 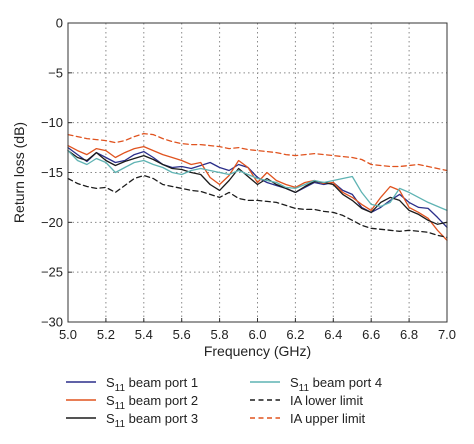 I want to click on legend-label: S11 beam port 4, so click(x=336, y=384).